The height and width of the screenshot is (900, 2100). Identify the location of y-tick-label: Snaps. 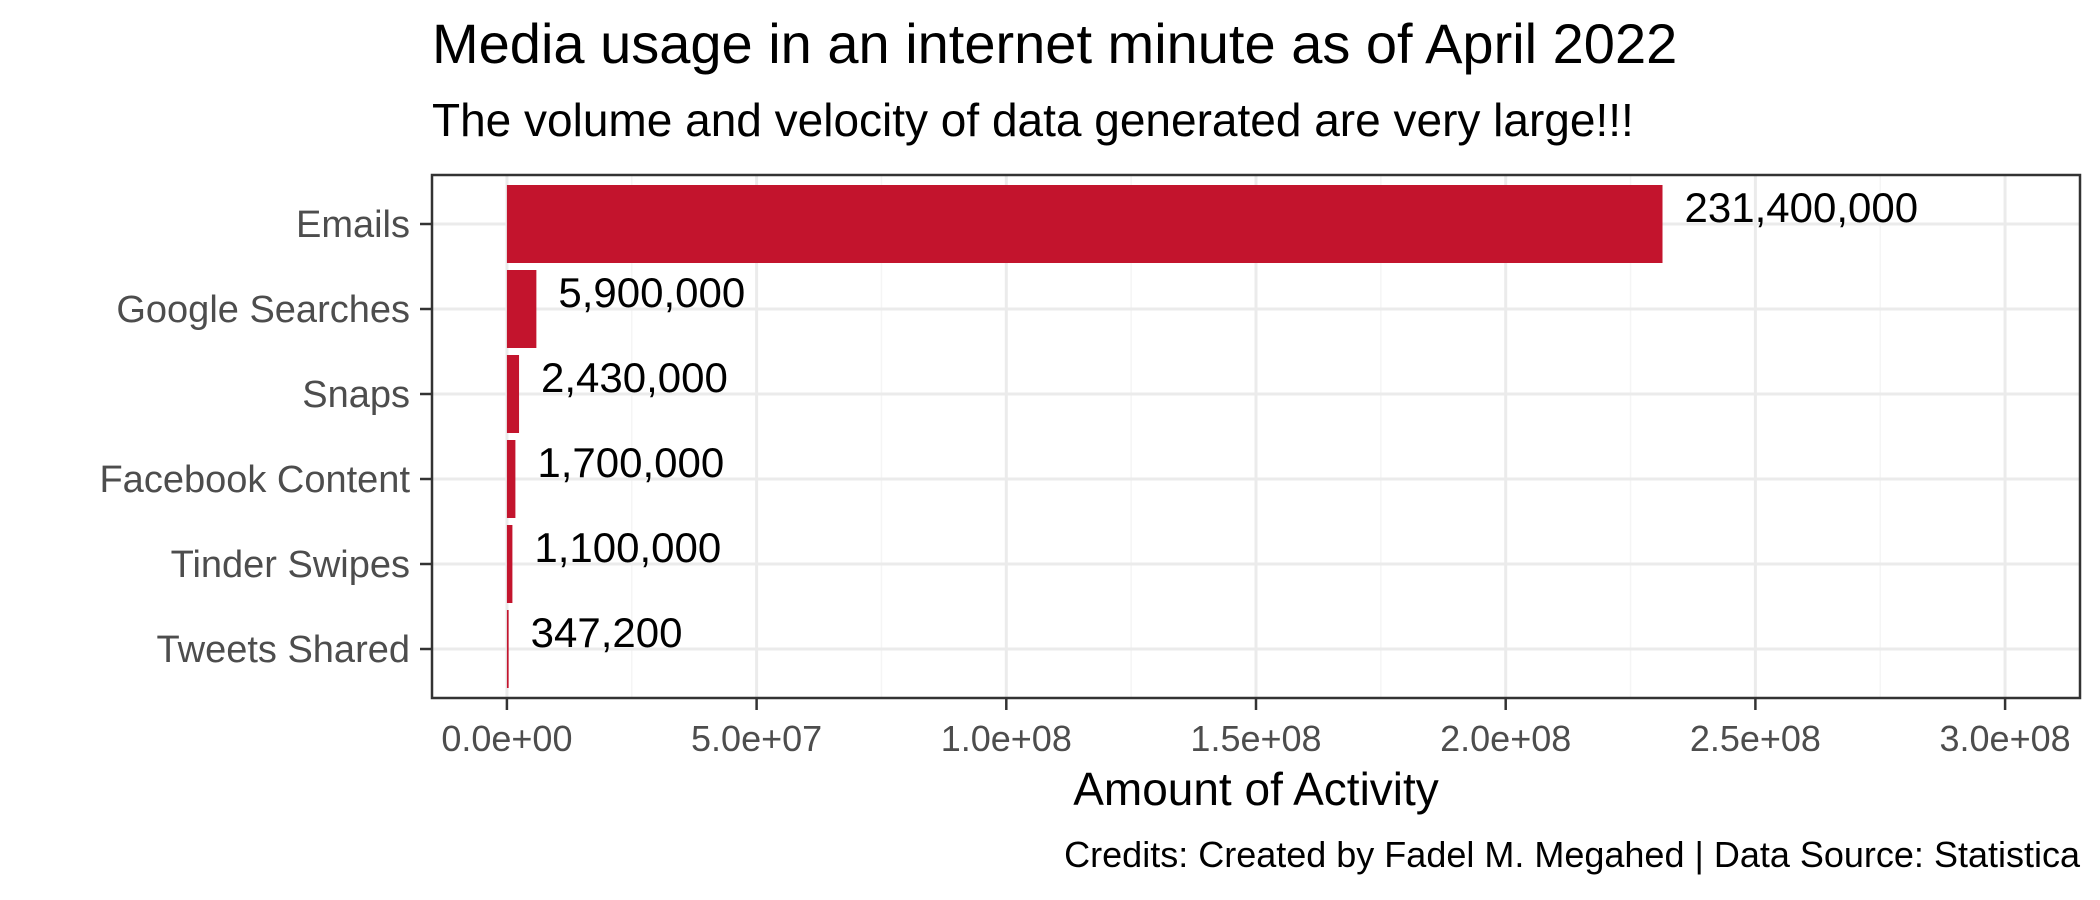
(356, 395).